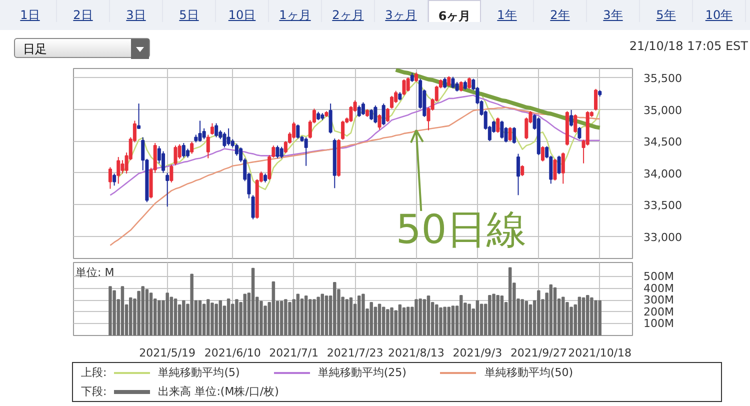 This screenshot has height=406, width=750. Describe the element at coordinates (94, 372) in the screenshot. I see `legend-title: 上段:` at that location.